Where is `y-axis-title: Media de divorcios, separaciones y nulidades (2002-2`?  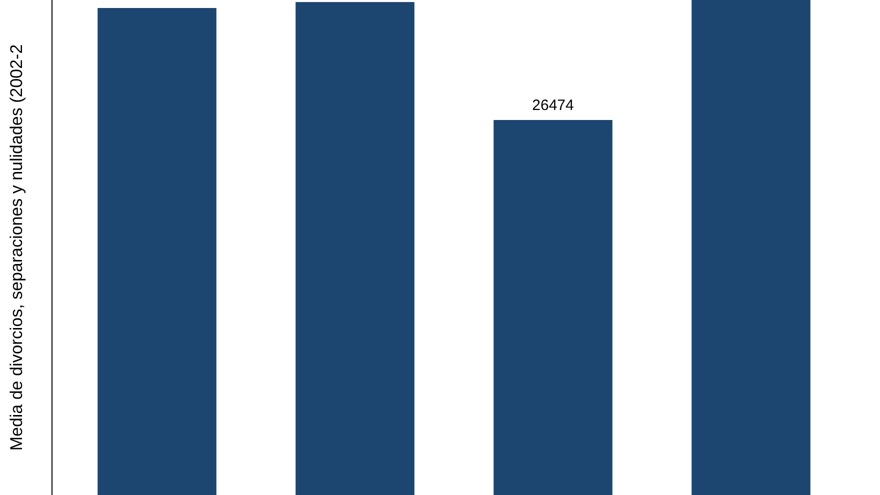
y-axis-title: Media de divorcios, separaciones y nulidades (2002-2 is located at coordinates (16, 247).